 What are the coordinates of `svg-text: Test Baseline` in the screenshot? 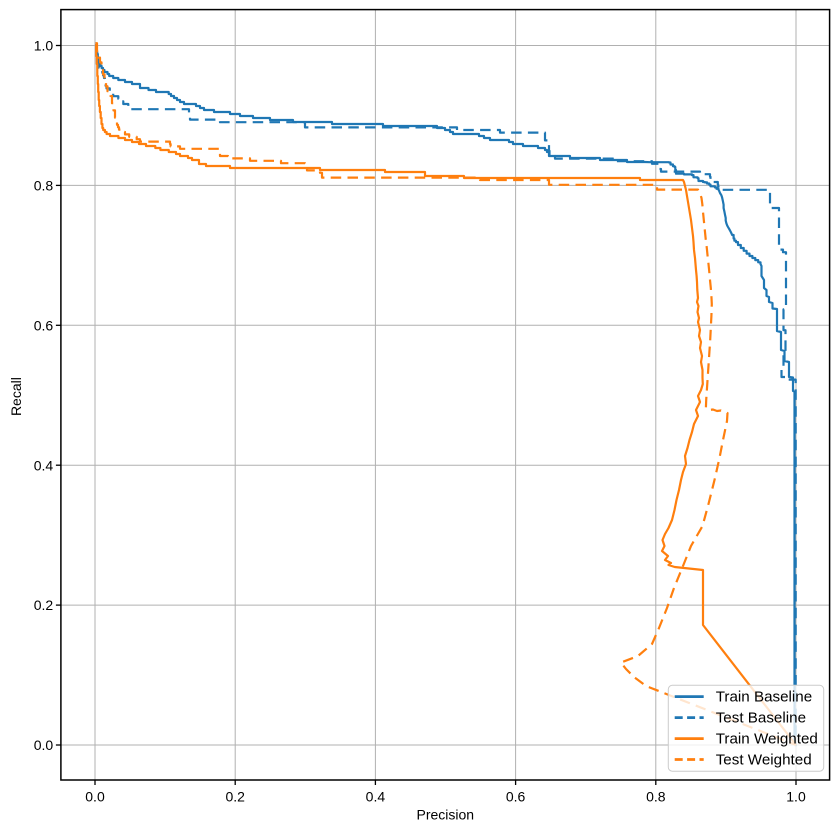 It's located at (761, 718).